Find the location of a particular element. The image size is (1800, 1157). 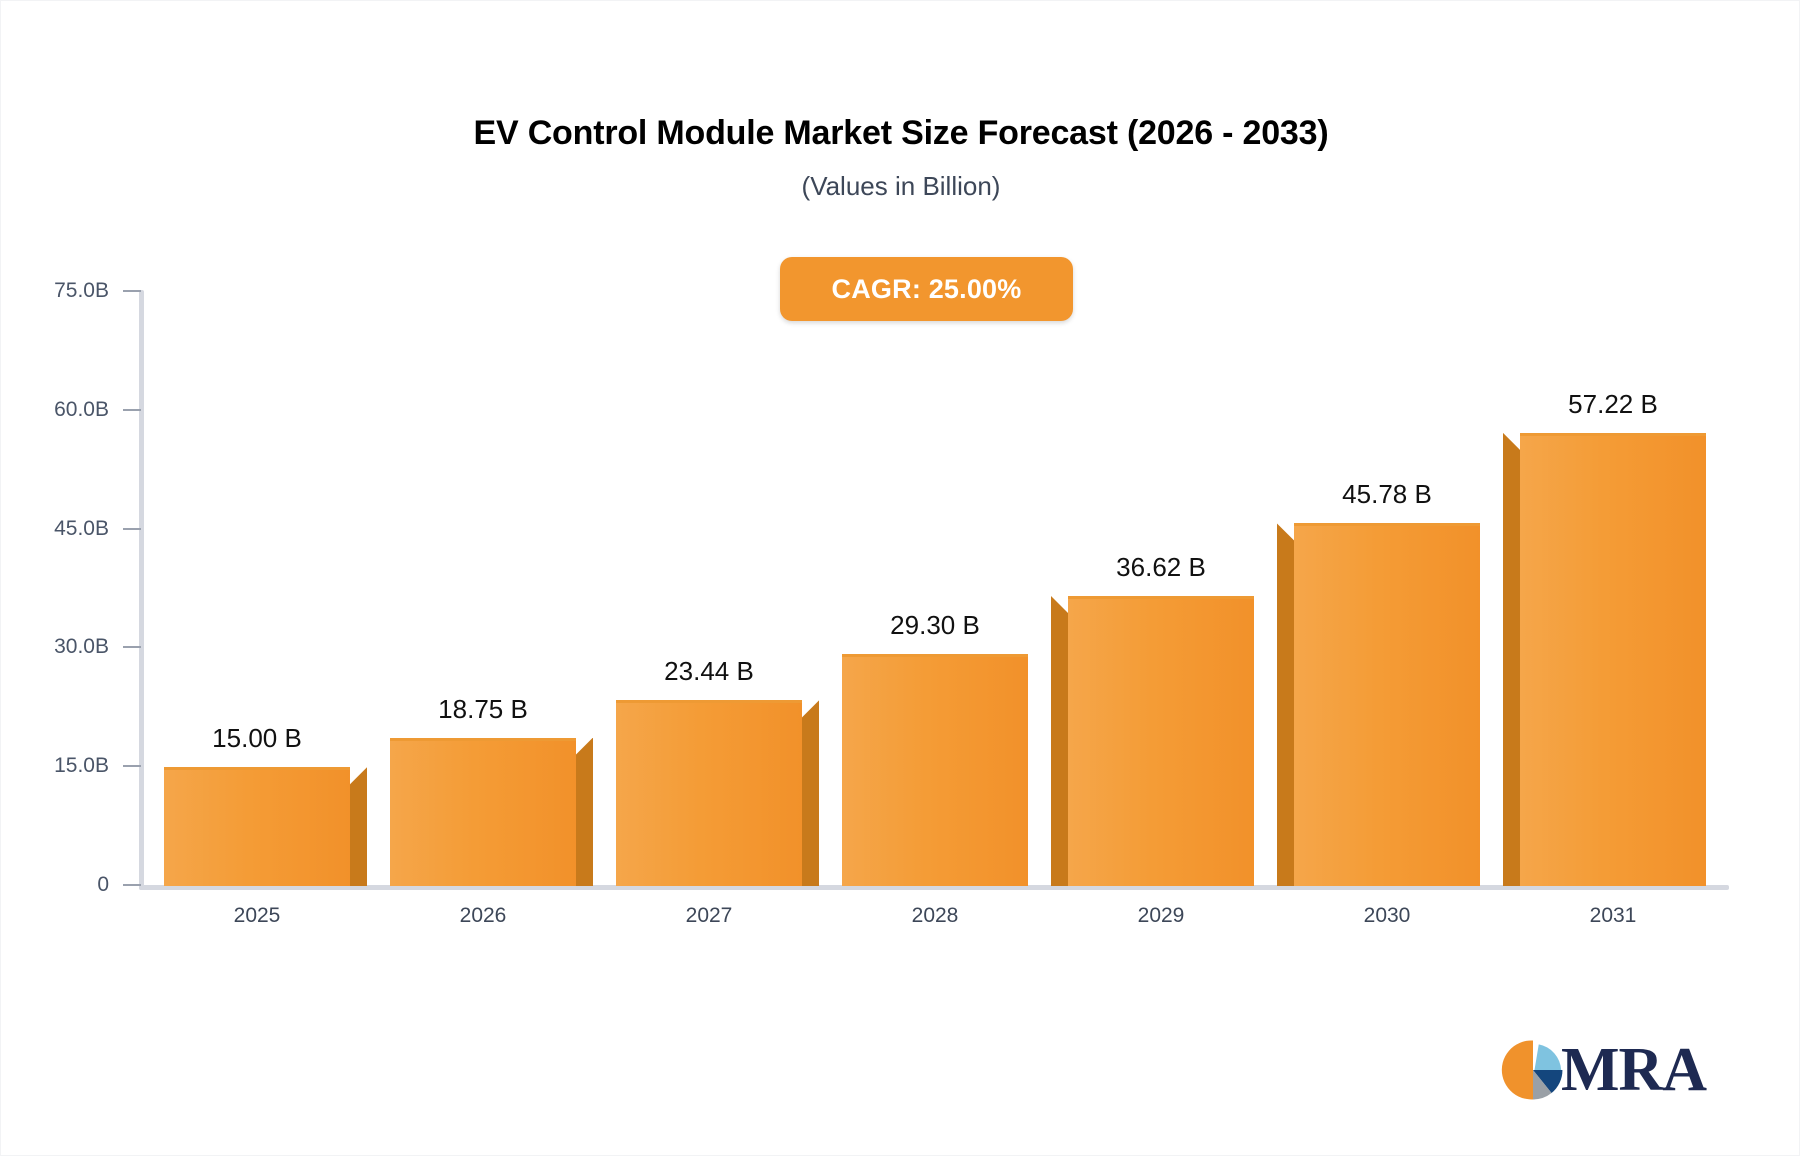

x-axis-tick-label: 2026 is located at coordinates (483, 915).